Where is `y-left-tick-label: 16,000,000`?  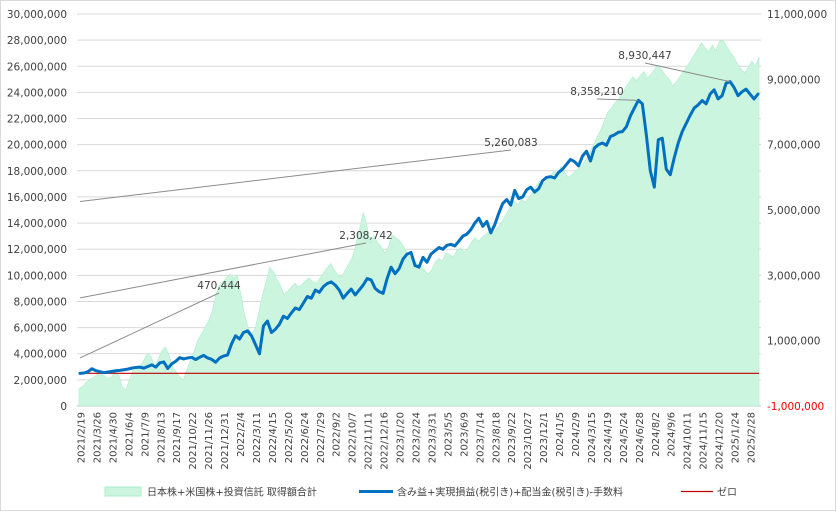
y-left-tick-label: 16,000,000 is located at coordinates (37, 198).